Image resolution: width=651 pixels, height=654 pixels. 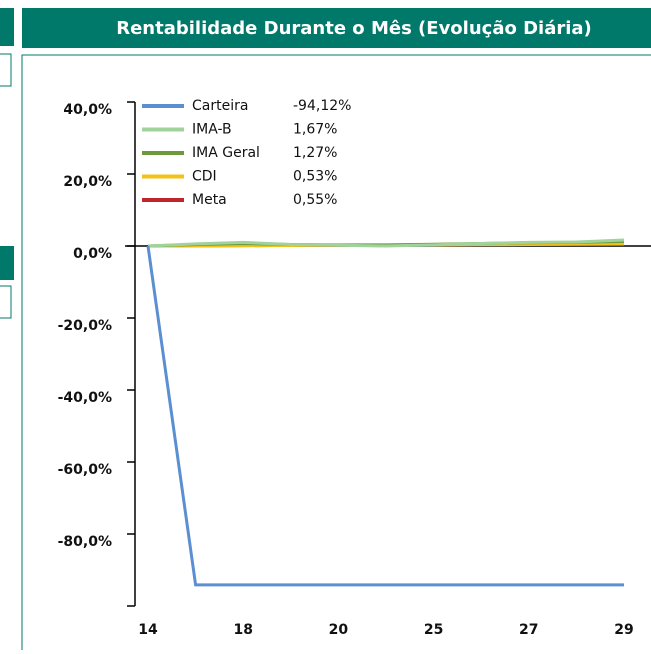 I want to click on header-bar, so click(x=336, y=28).